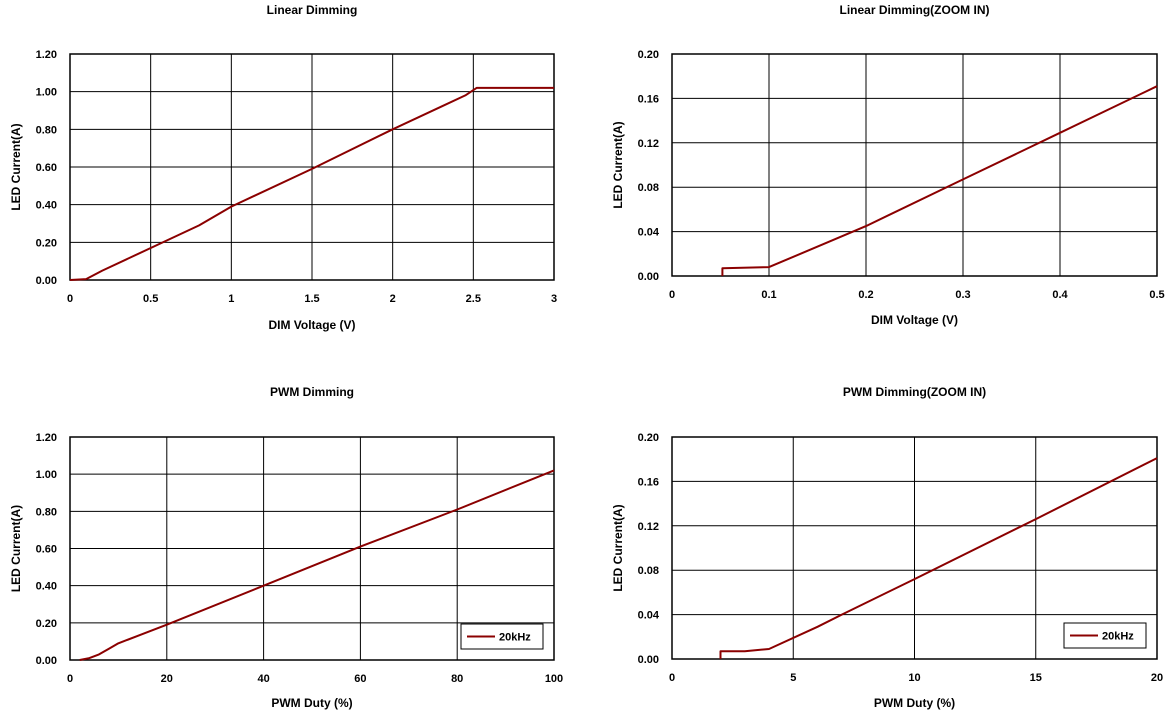  Describe the element at coordinates (311, 299) in the screenshot. I see `x-tick-label: 1.5` at that location.